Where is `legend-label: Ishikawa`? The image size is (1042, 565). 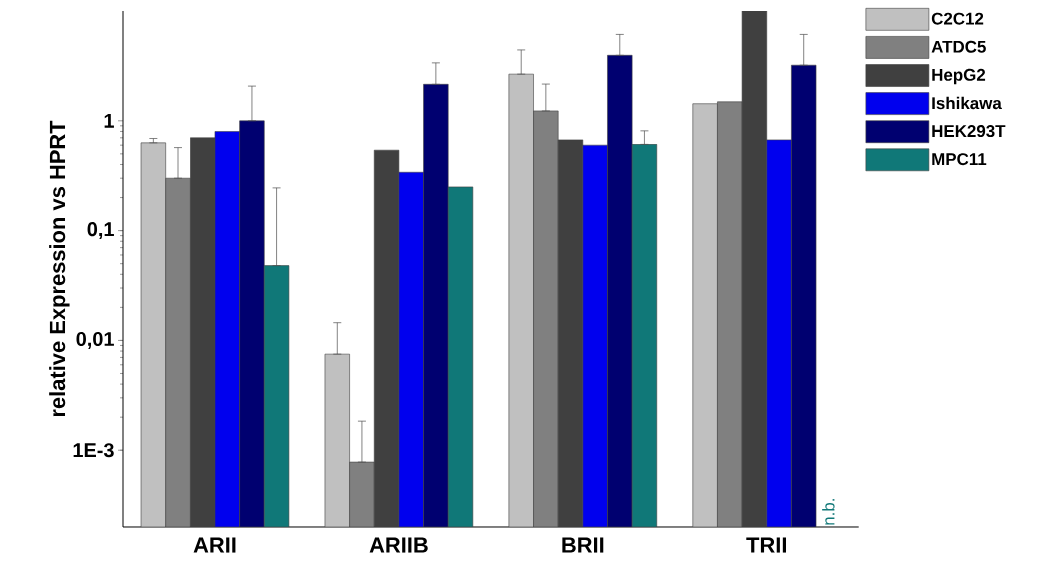 legend-label: Ishikawa is located at coordinates (967, 103).